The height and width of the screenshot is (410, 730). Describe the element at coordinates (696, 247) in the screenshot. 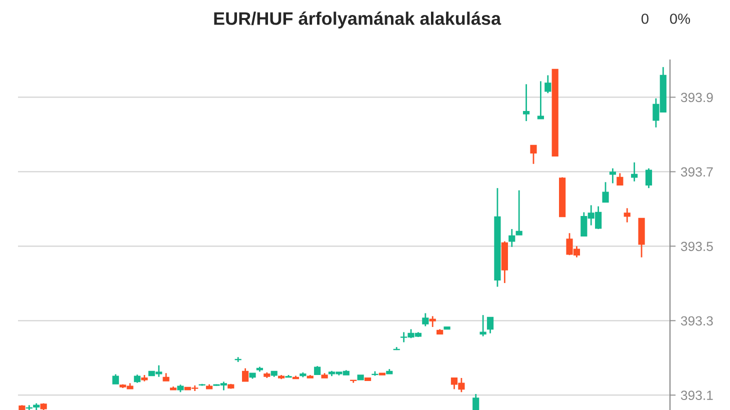

I see `y-tick-label: 393.5` at that location.